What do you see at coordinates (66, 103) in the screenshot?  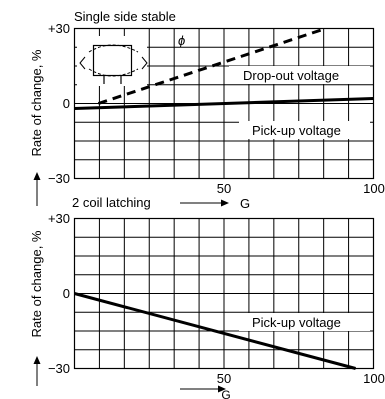 I see `ytick-top-0: 0` at bounding box center [66, 103].